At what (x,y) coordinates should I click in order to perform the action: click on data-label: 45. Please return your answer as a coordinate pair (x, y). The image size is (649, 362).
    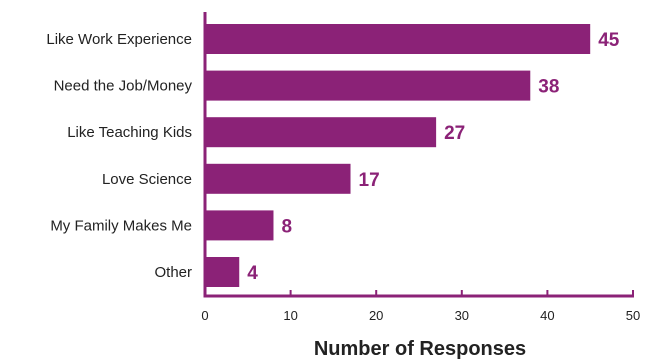
    Looking at the image, I should click on (609, 40).